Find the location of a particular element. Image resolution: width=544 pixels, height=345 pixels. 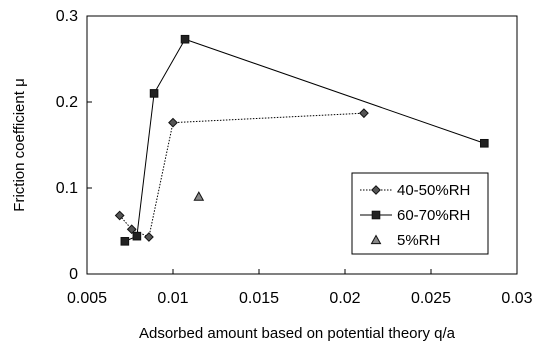

y-axis-title: Friction coefficient μ is located at coordinates (19, 144).